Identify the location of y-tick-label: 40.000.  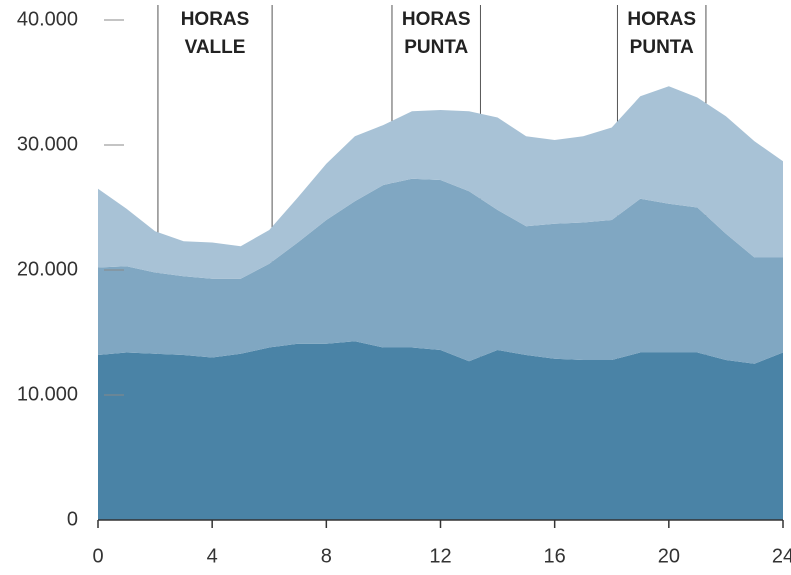
(47, 19).